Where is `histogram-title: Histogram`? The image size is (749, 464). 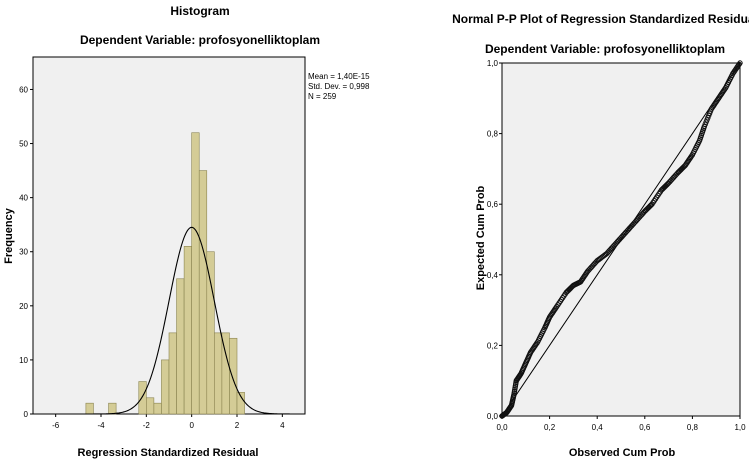 histogram-title: Histogram is located at coordinates (199, 11).